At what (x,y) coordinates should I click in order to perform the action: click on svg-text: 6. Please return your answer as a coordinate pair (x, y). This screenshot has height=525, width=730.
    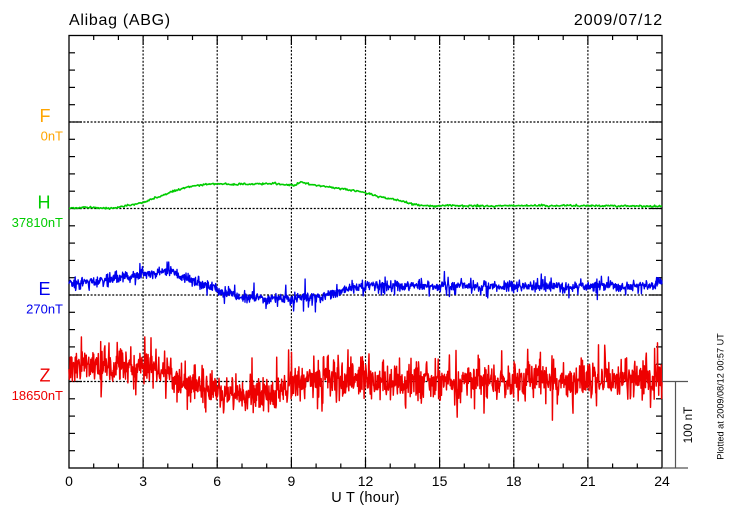
    Looking at the image, I should click on (217, 481).